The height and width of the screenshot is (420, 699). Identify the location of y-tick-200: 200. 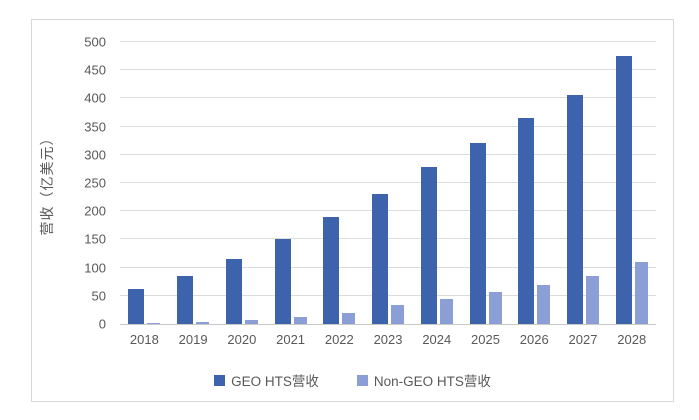
(95, 211).